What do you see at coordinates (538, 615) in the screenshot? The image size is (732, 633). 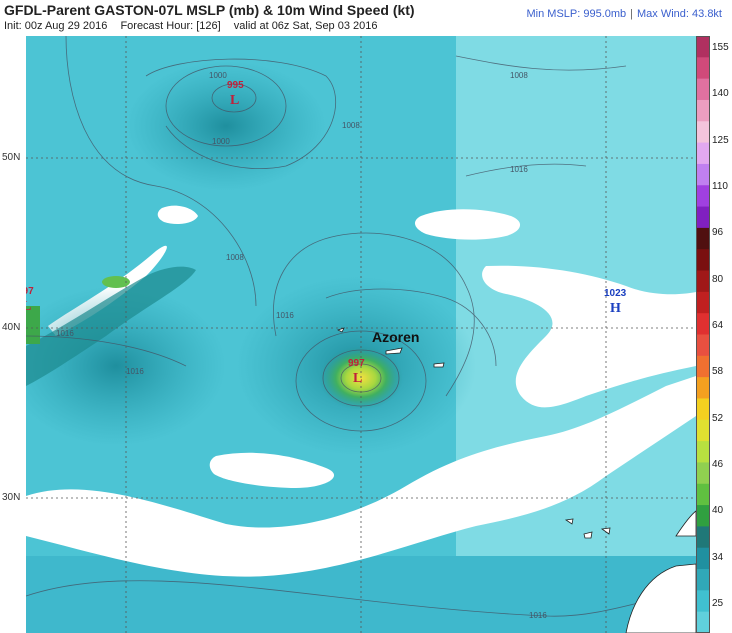 I see `isobar-label-1016-south: 1016` at bounding box center [538, 615].